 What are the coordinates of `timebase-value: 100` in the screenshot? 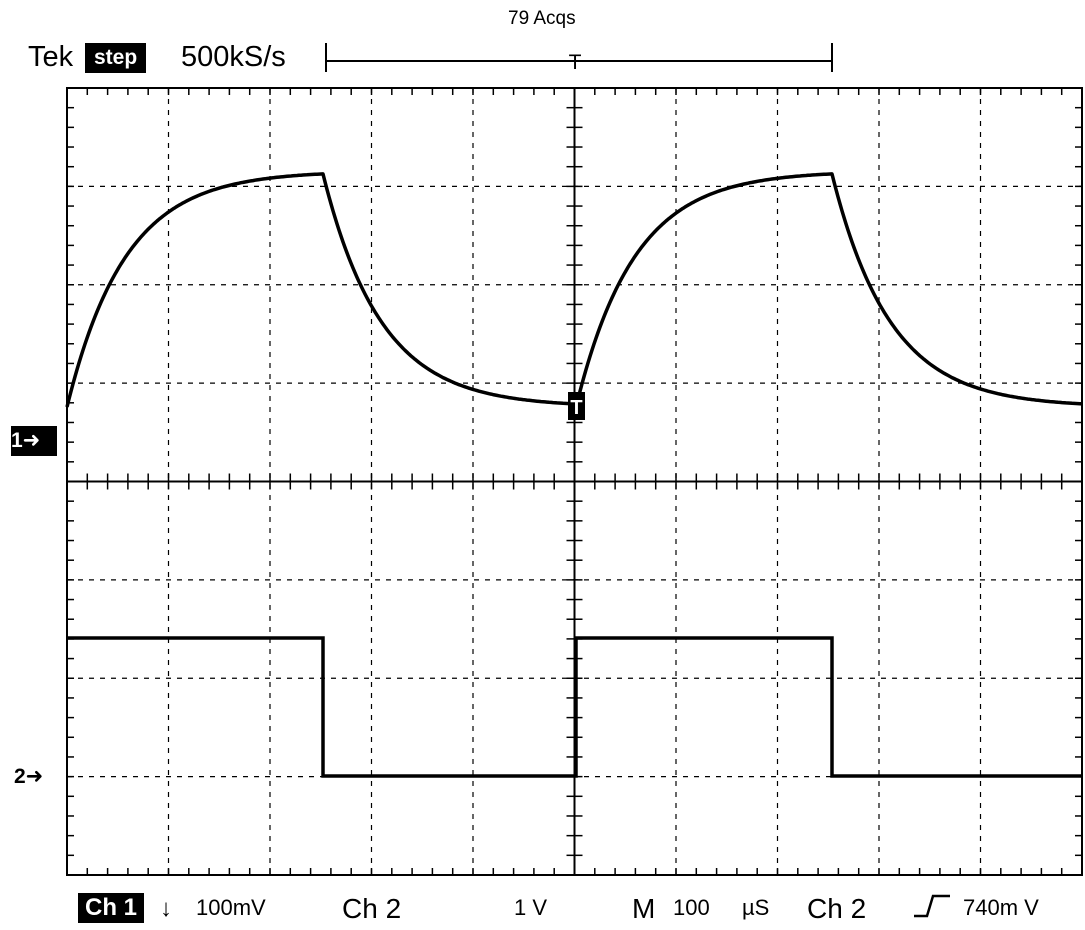 It's located at (691, 907).